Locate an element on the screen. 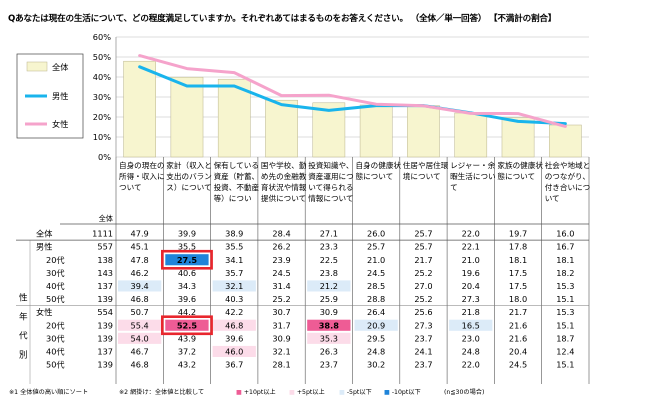  table-cell: 39.4 is located at coordinates (140, 286).